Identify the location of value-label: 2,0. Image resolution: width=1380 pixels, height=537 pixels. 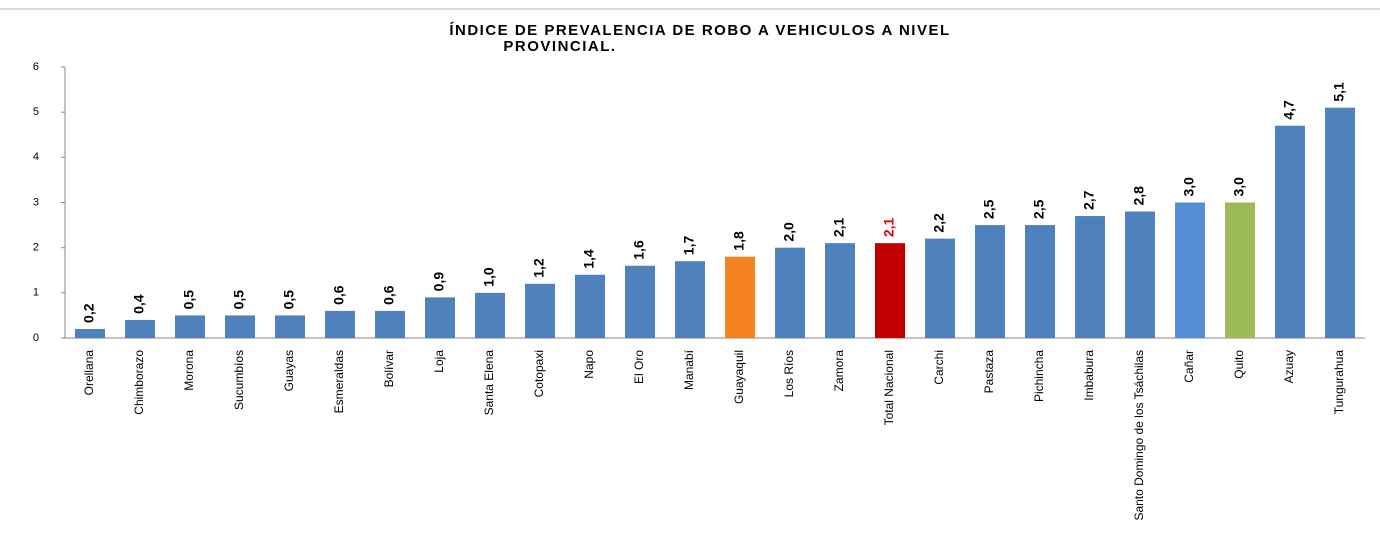
(789, 232).